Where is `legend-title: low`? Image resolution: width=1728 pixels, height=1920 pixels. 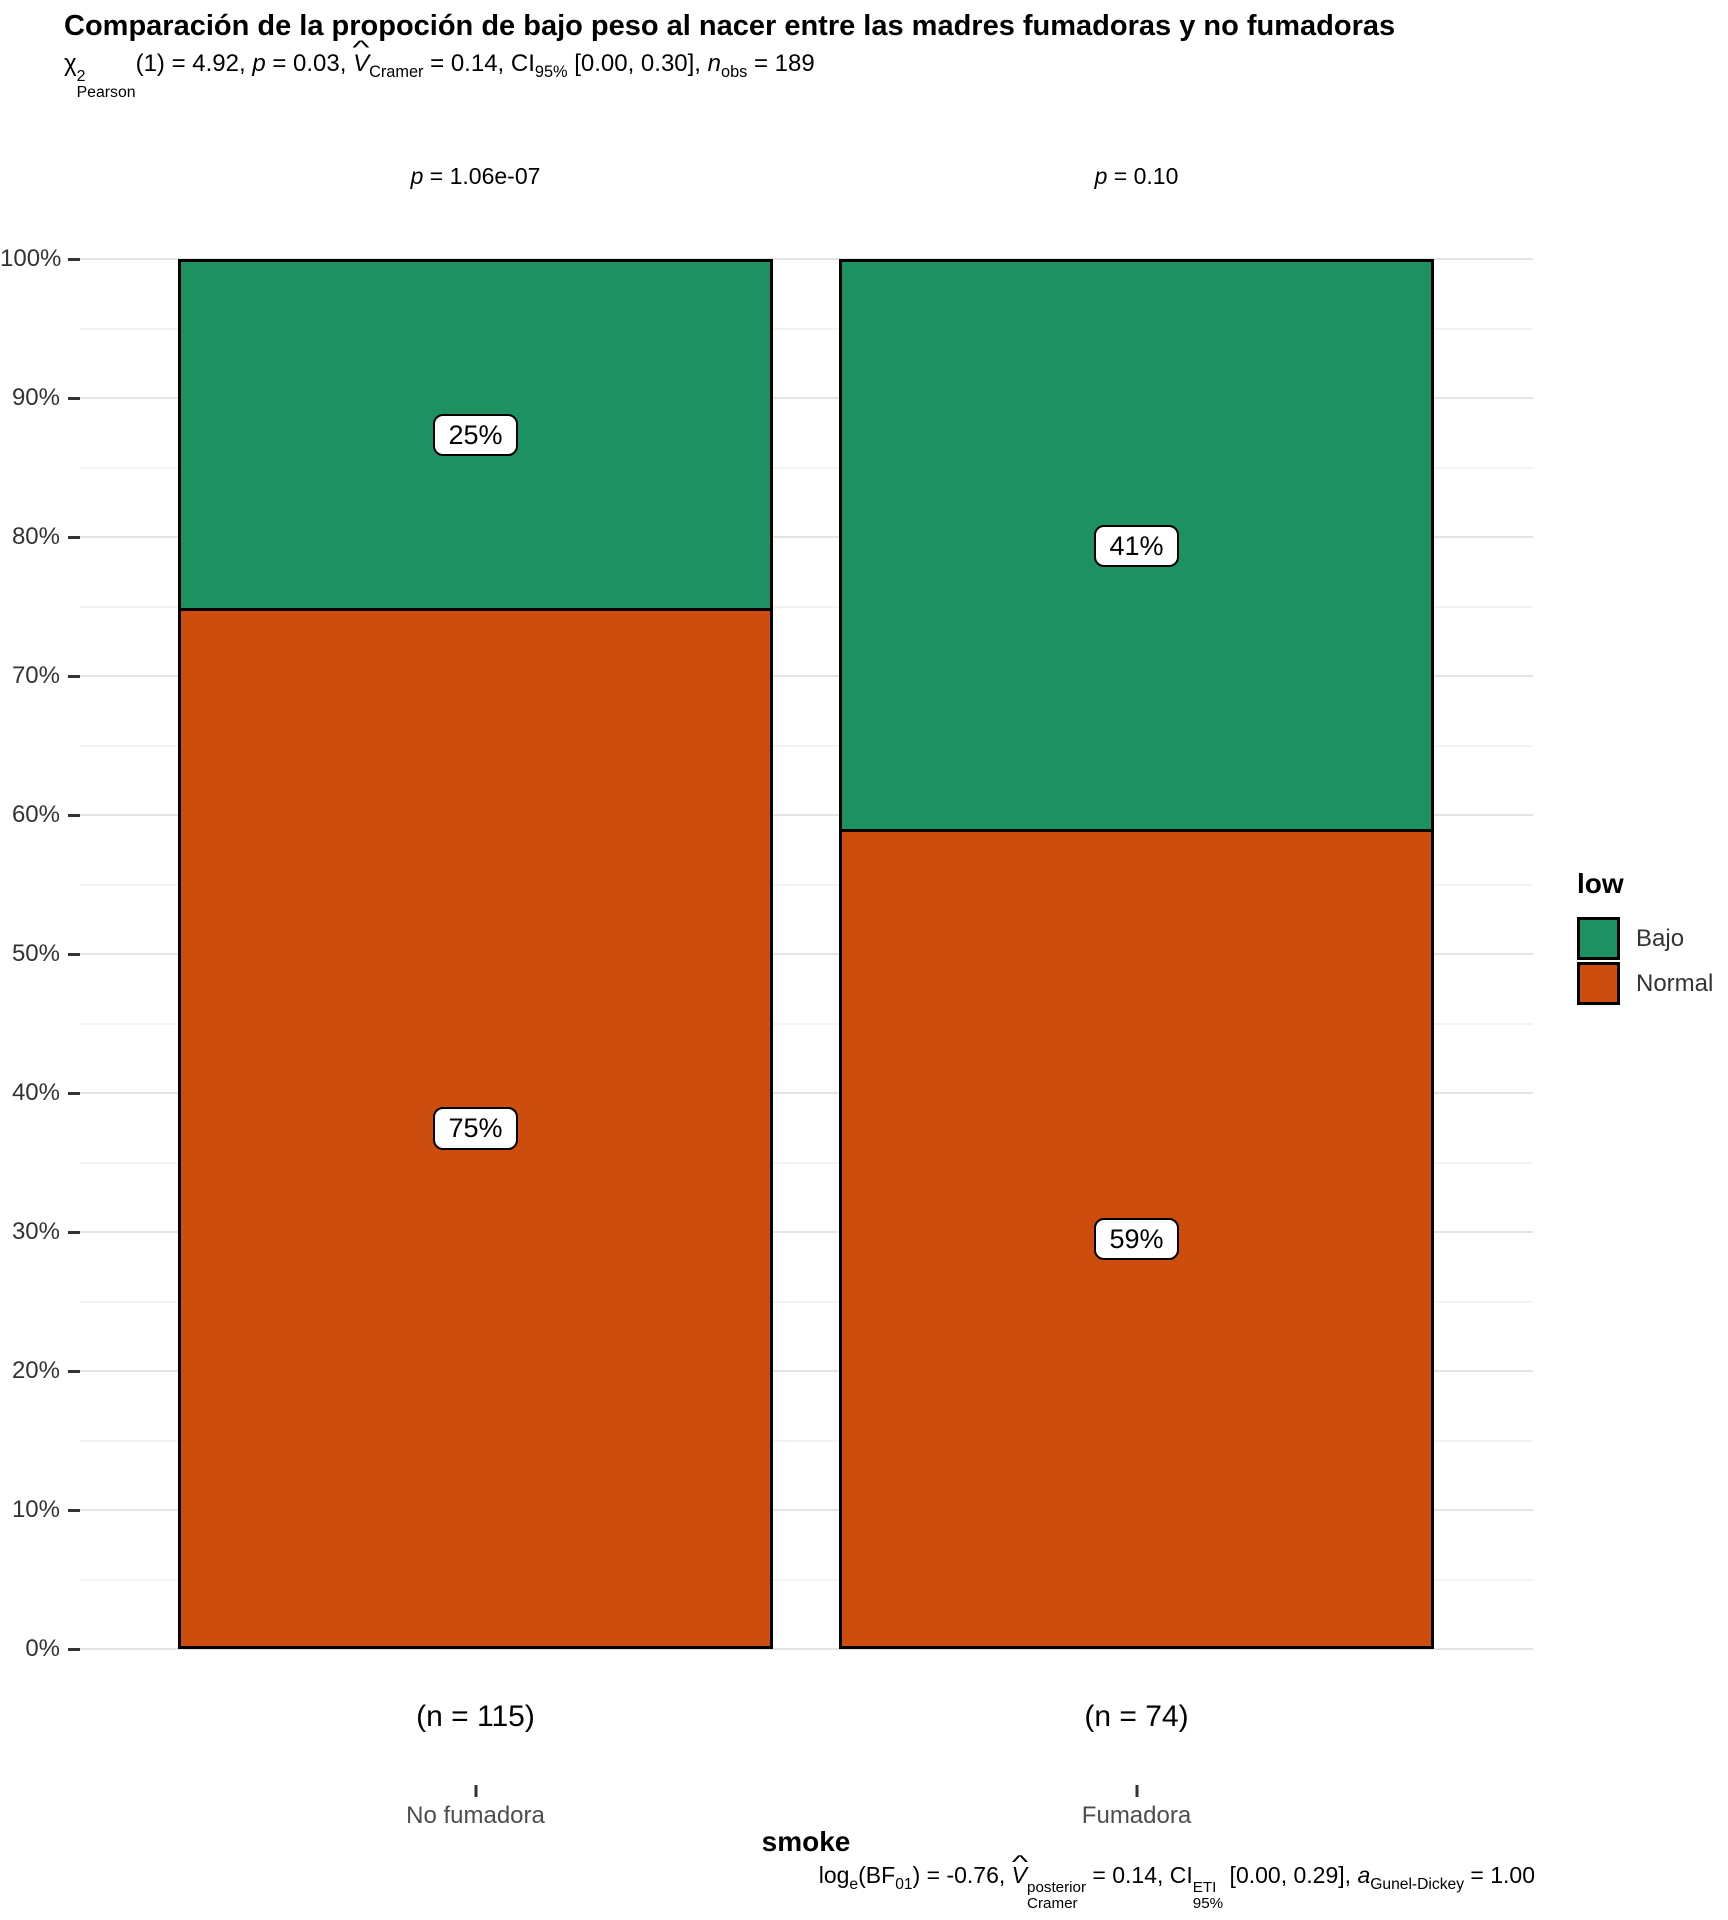 legend-title: low is located at coordinates (1600, 883).